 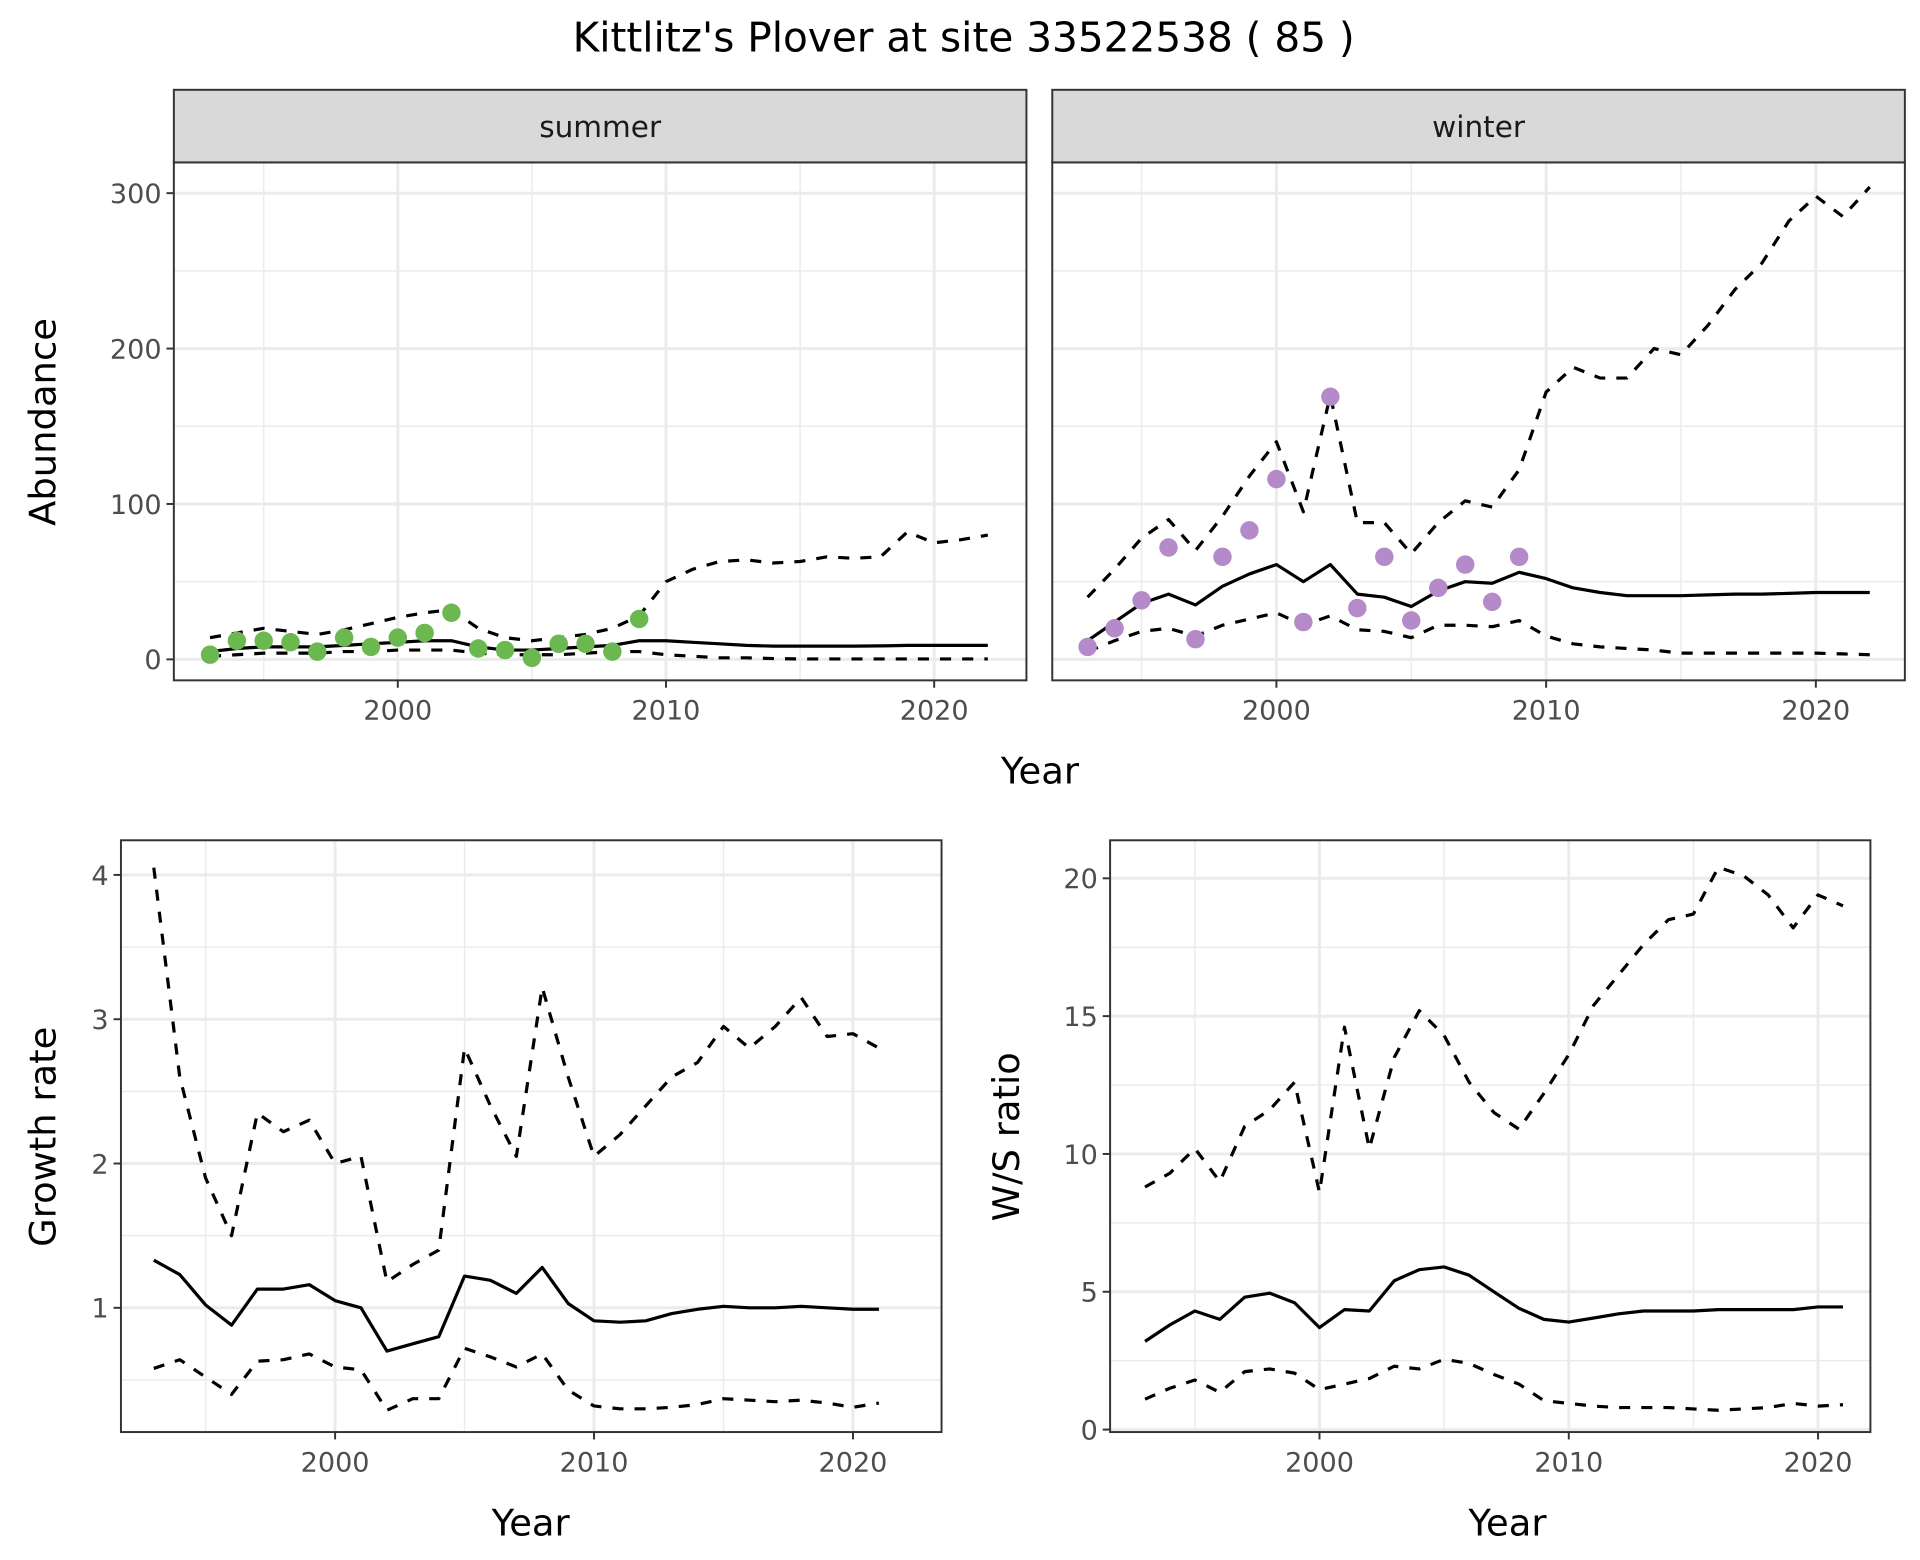 What do you see at coordinates (136, 349) in the screenshot?
I see `y-tick-label: 200` at bounding box center [136, 349].